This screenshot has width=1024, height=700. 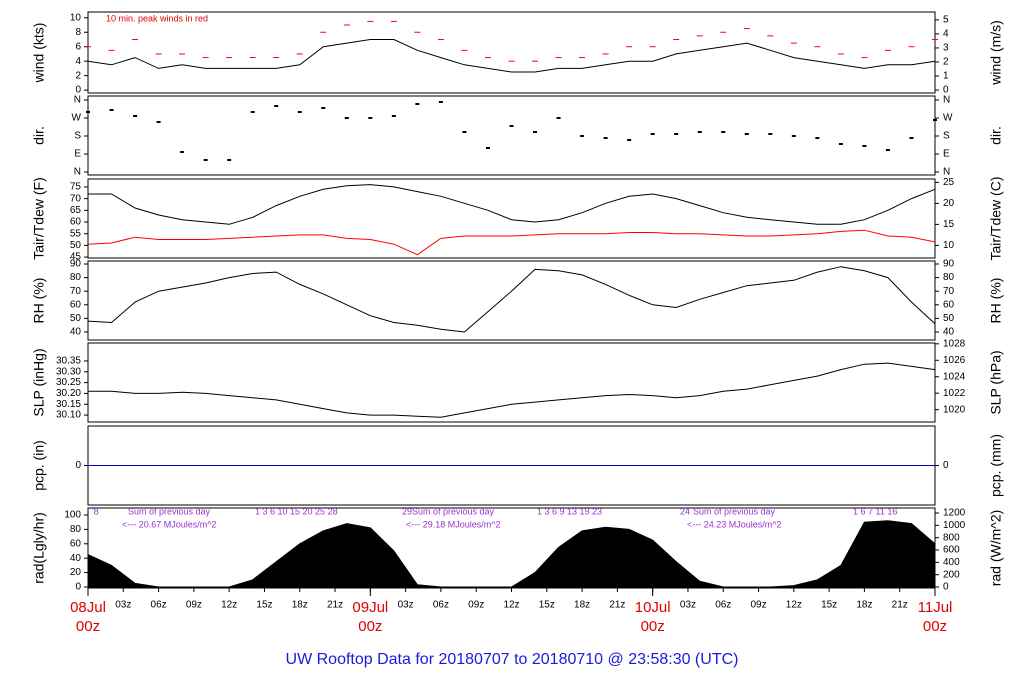 What do you see at coordinates (951, 550) in the screenshot?
I see `y2-tick-label: 600` at bounding box center [951, 550].